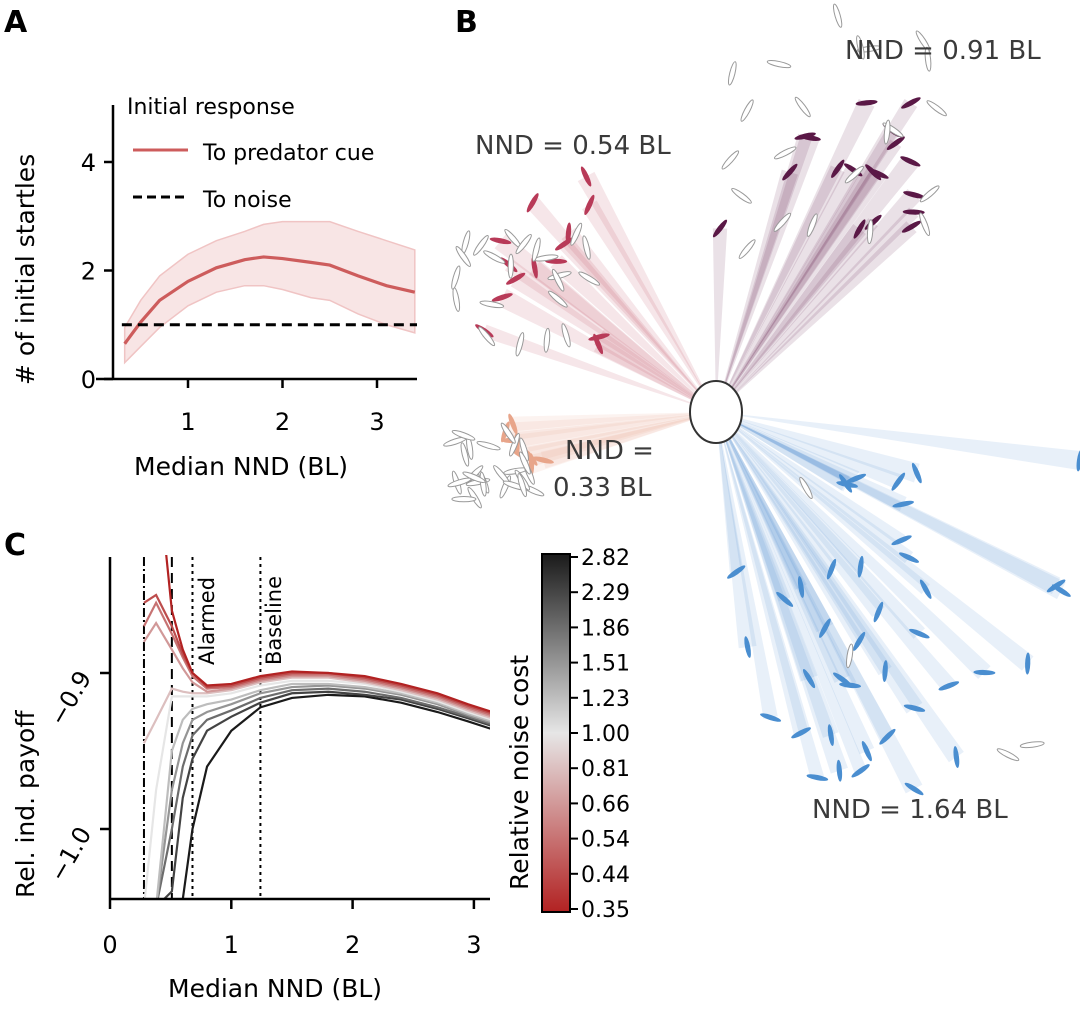 The height and width of the screenshot is (1018, 1080). I want to click on panel-letter-c: C, so click(15, 545).